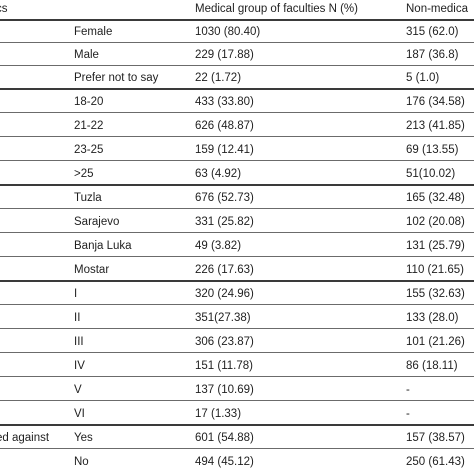  I want to click on row-medical: 229 (17.88), so click(224, 55).